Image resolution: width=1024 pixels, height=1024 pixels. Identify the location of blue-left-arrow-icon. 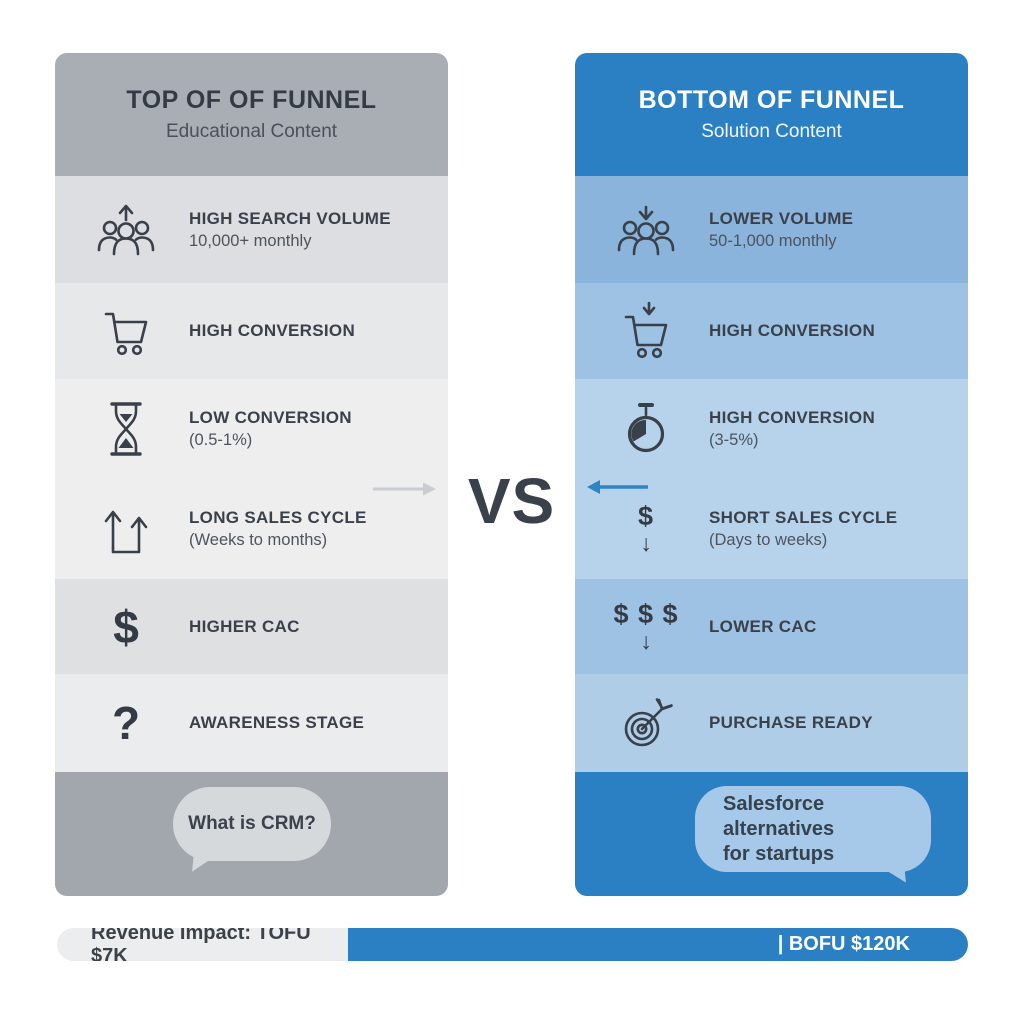
(617, 487).